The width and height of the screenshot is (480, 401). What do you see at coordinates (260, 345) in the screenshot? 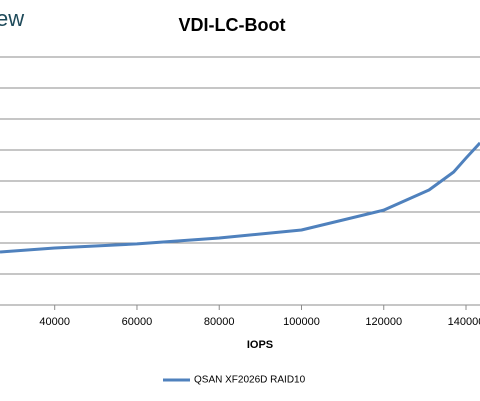
I see `x-axis-label: IOPS` at bounding box center [260, 345].